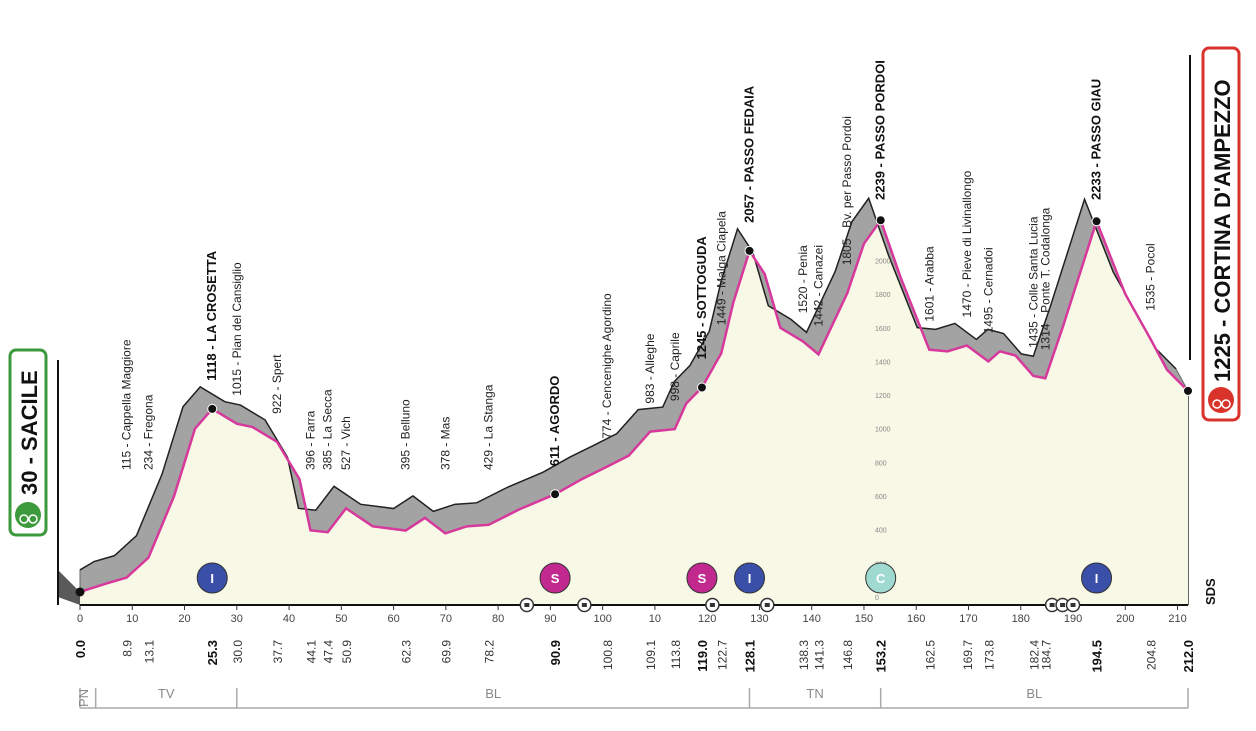 The image size is (1256, 731). Describe the element at coordinates (407, 652) in the screenshot. I see `km-marker-label: 62.3` at that location.